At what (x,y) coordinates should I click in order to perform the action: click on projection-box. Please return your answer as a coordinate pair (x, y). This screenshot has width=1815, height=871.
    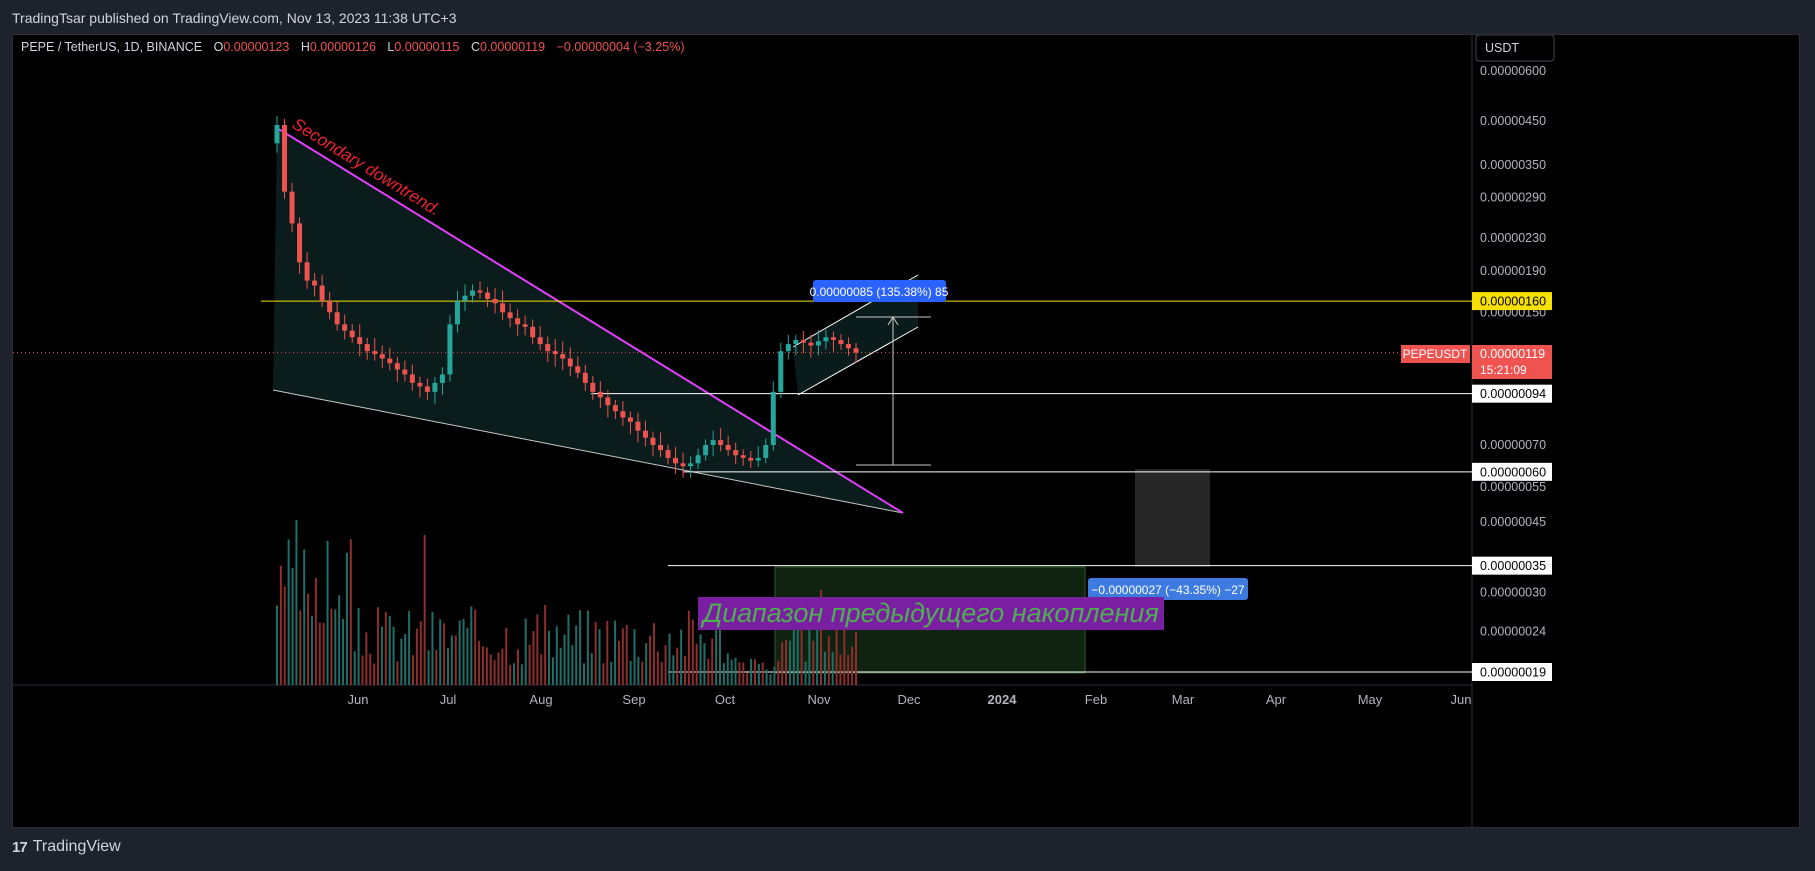
    Looking at the image, I should click on (1172, 518).